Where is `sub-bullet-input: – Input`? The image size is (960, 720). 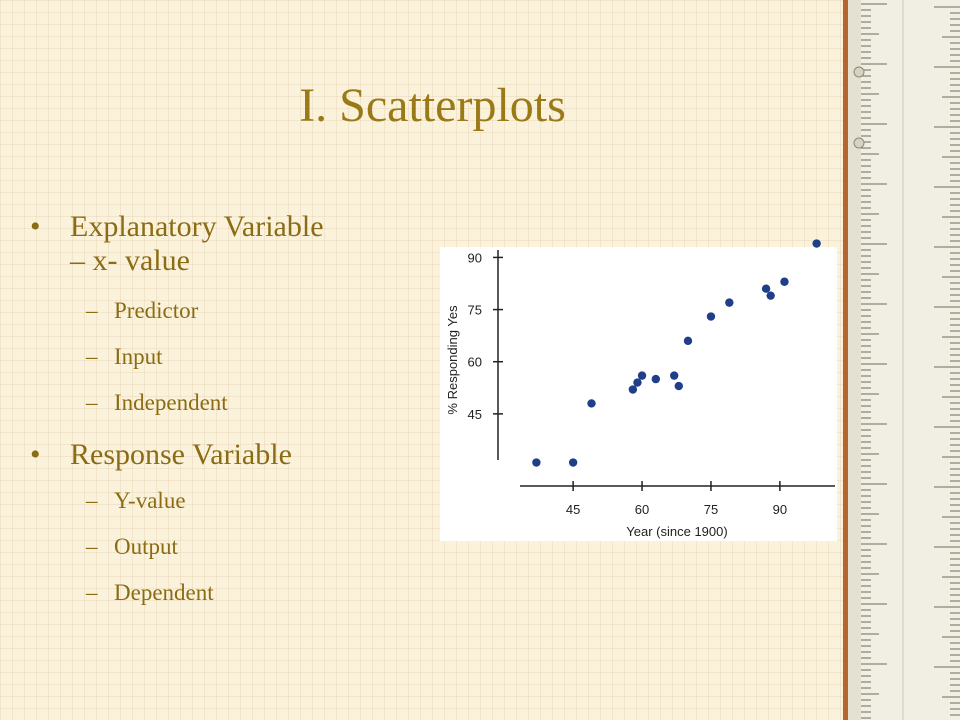 sub-bullet-input: – Input is located at coordinates (124, 356).